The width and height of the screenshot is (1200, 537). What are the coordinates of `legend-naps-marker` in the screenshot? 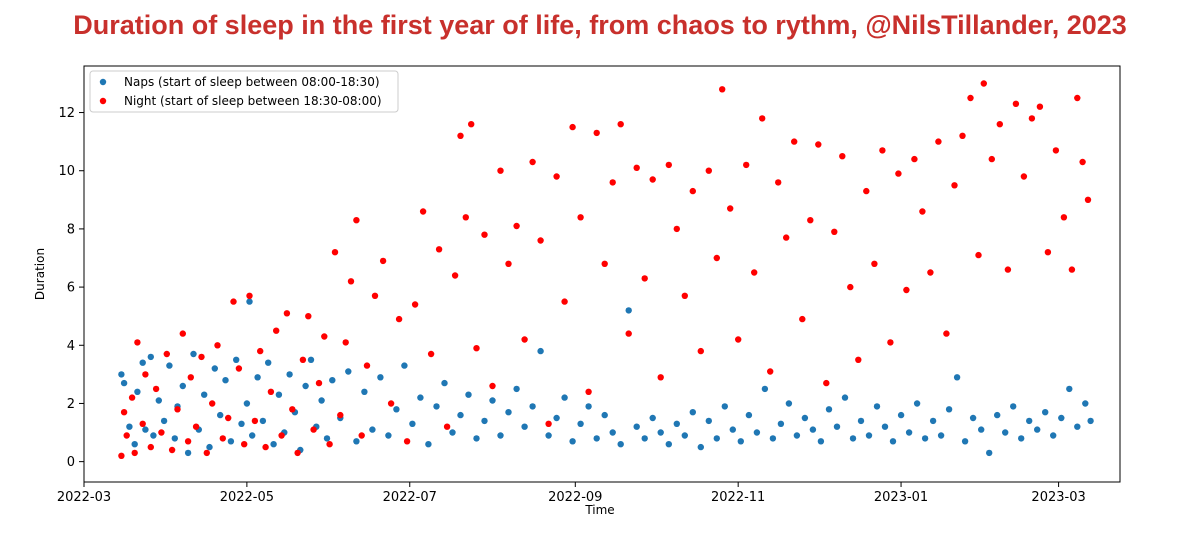 It's located at (103, 82).